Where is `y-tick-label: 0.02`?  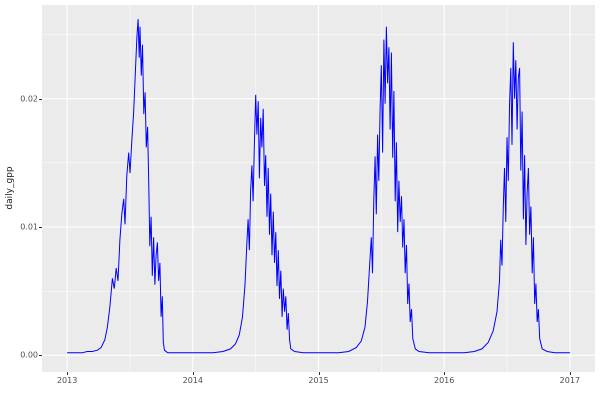 y-tick-label: 0.02 is located at coordinates (29, 99).